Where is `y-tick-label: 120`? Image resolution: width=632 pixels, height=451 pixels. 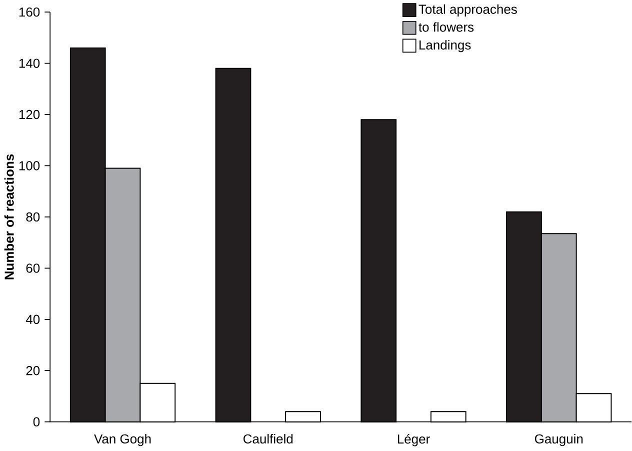 y-tick-label: 120 is located at coordinates (29, 115).